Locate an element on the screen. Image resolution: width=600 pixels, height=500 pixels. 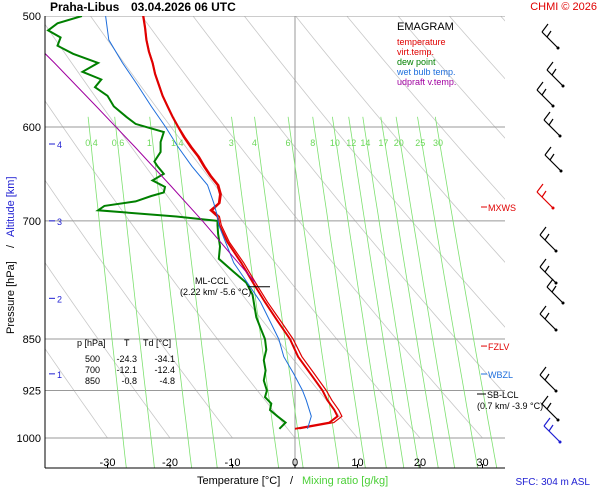
sounding-datetime: 03.04.2026 06 UTC is located at coordinates (183, 7).